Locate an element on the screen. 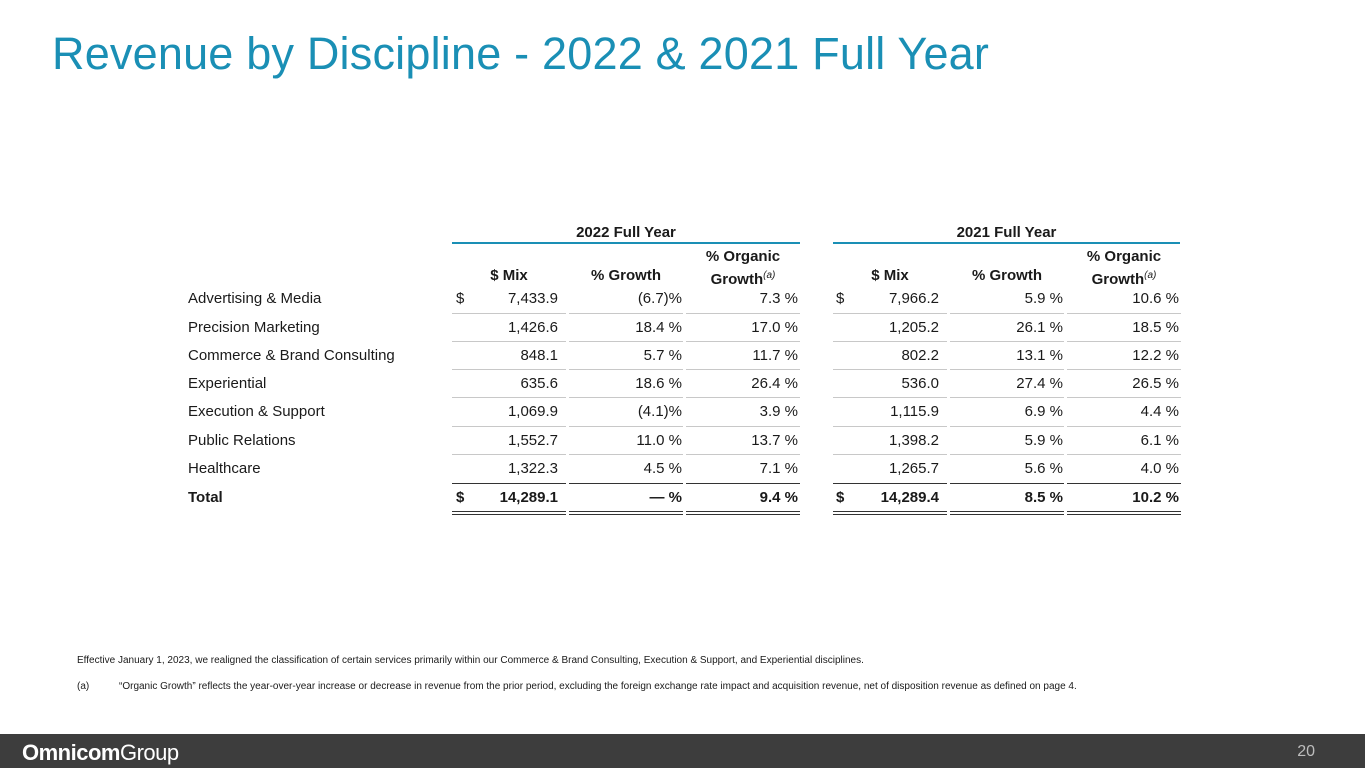 Image resolution: width=1365 pixels, height=768 pixels. growth-2022: 5.7 % is located at coordinates (662, 355).